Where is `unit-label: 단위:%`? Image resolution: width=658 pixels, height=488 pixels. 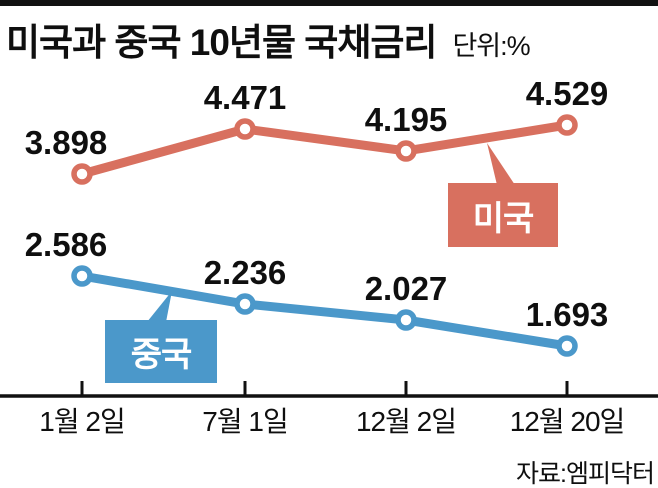 unit-label: 단위:% is located at coordinates (491, 46).